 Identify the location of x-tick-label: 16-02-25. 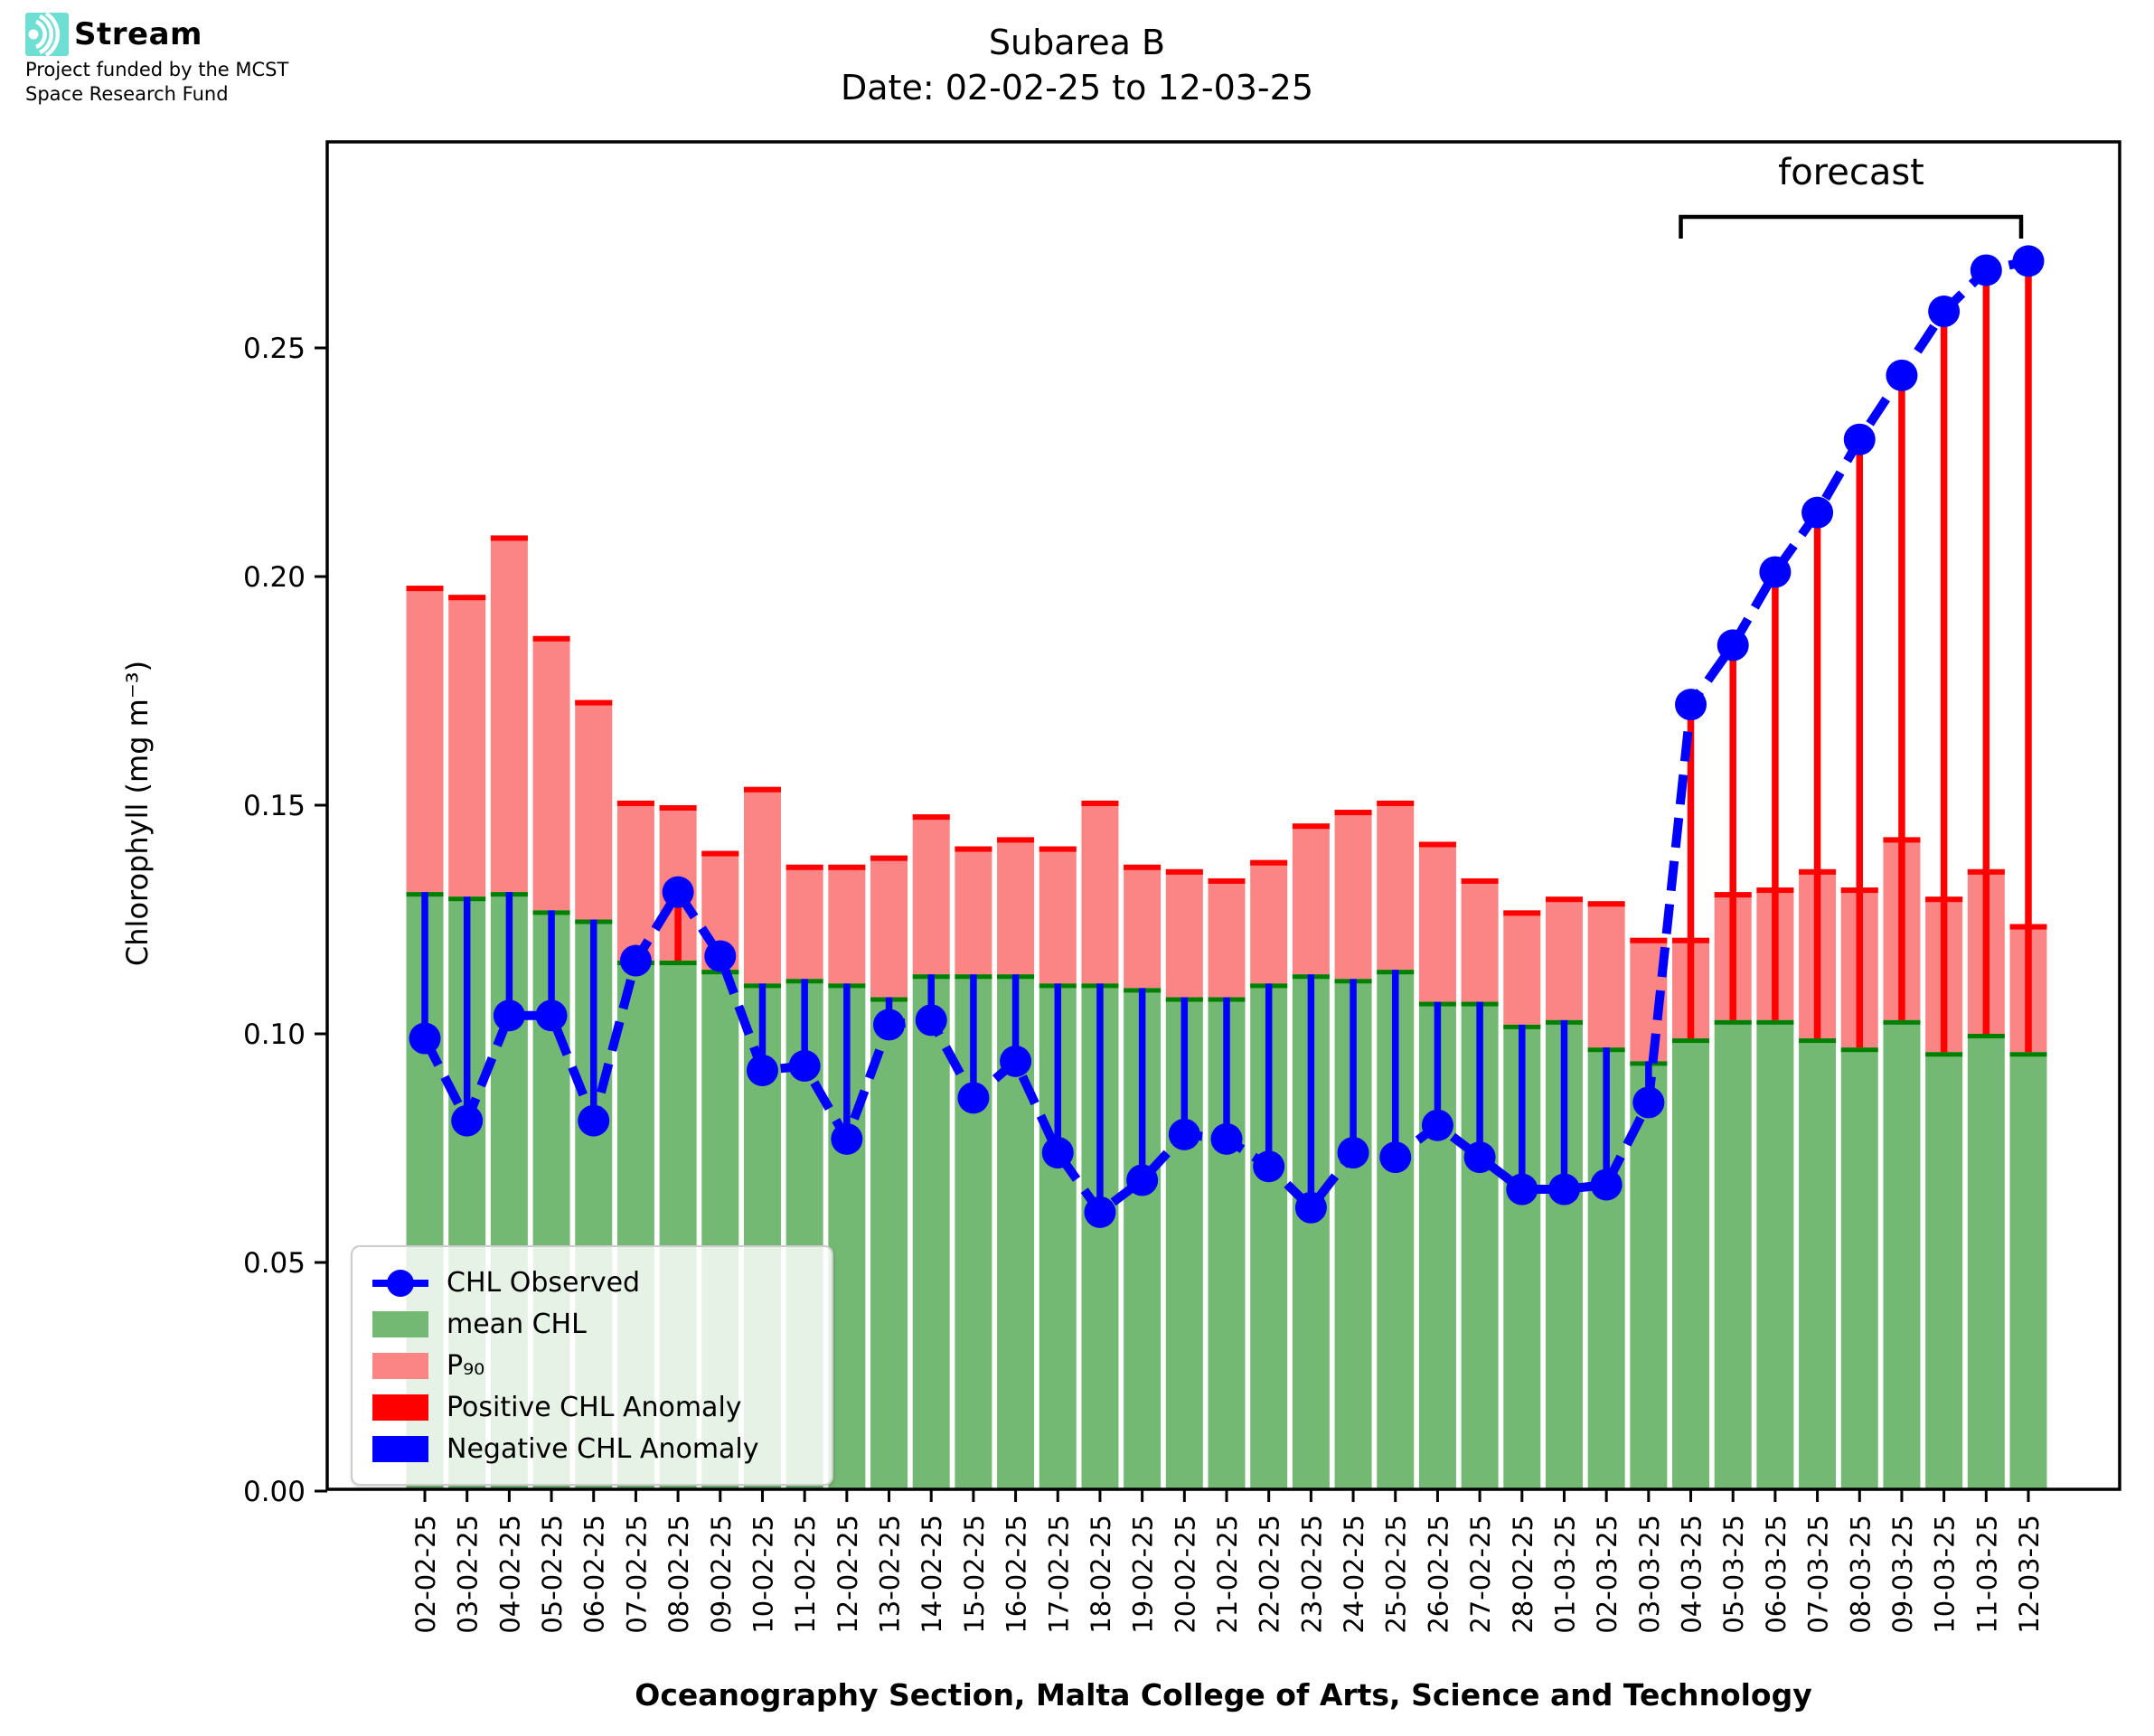
(1017, 1574).